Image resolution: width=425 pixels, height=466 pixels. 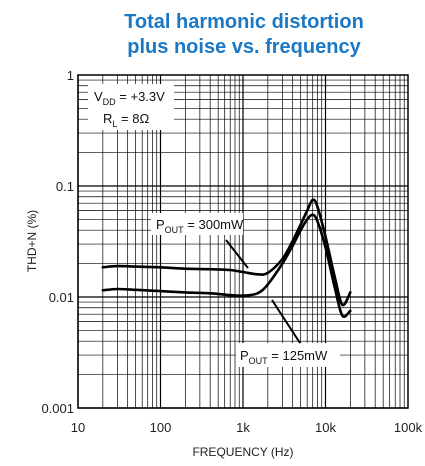 What do you see at coordinates (61, 297) in the screenshot?
I see `y-tick-label: 0.01` at bounding box center [61, 297].